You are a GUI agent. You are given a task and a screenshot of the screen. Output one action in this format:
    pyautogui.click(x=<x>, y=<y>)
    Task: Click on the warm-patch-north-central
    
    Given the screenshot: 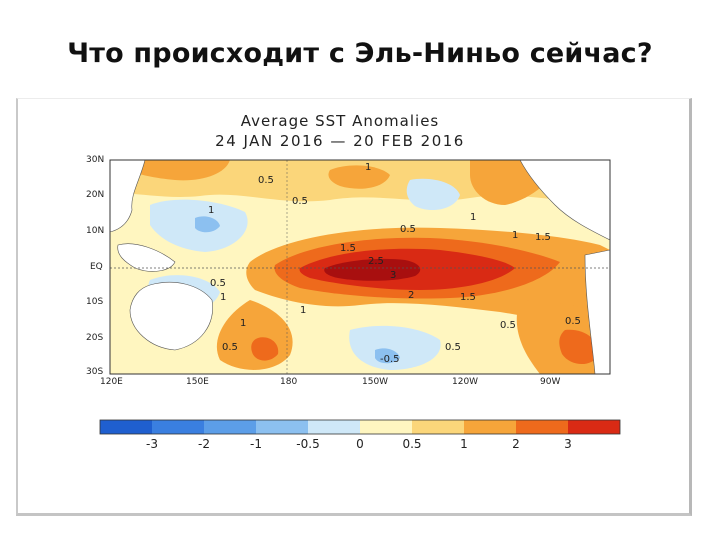 What is the action you would take?
    pyautogui.click(x=359, y=177)
    